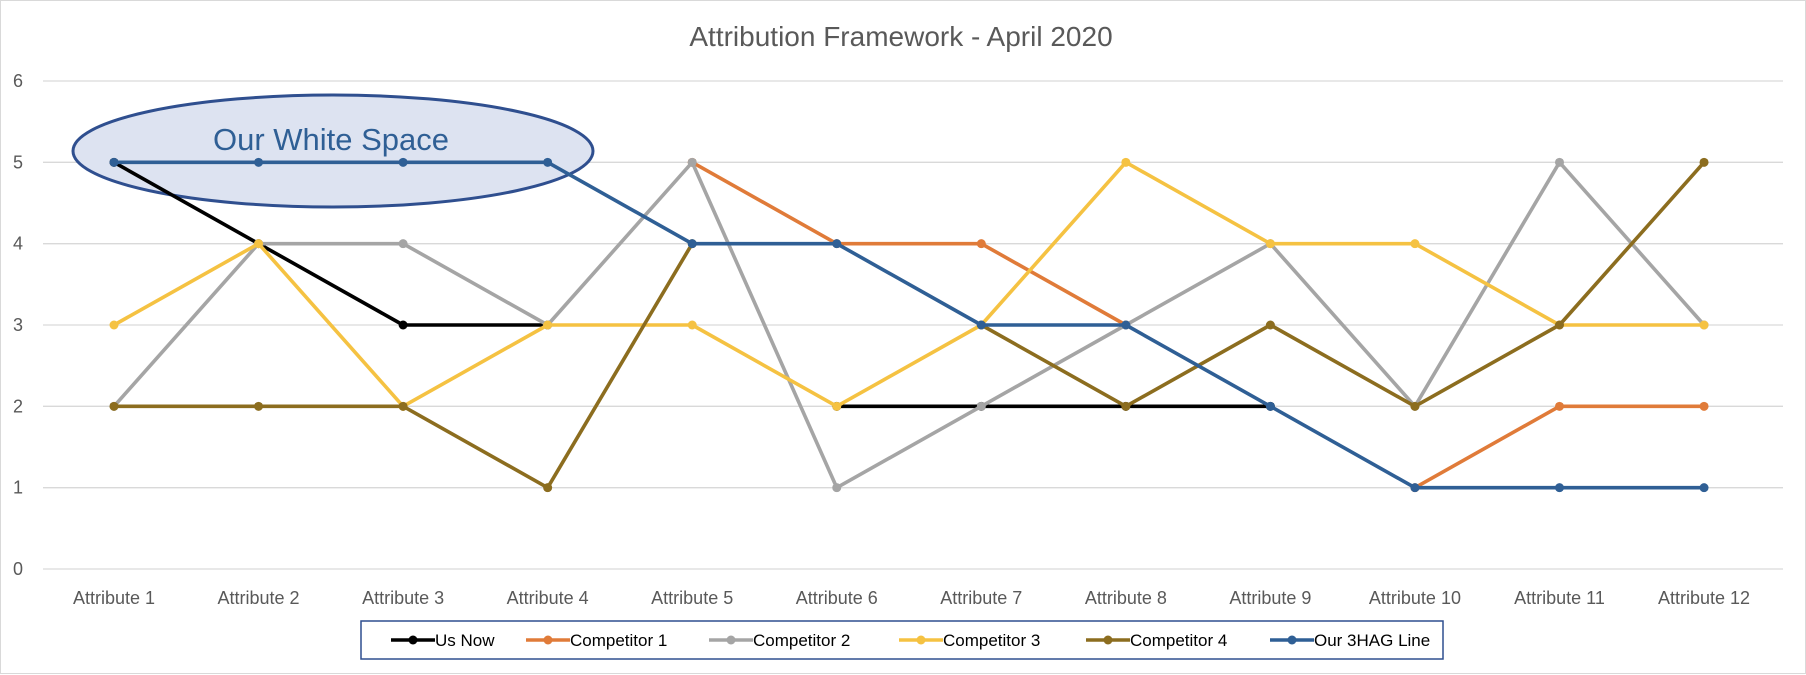  What do you see at coordinates (259, 598) in the screenshot?
I see `x-tick-label: Attribute 2` at bounding box center [259, 598].